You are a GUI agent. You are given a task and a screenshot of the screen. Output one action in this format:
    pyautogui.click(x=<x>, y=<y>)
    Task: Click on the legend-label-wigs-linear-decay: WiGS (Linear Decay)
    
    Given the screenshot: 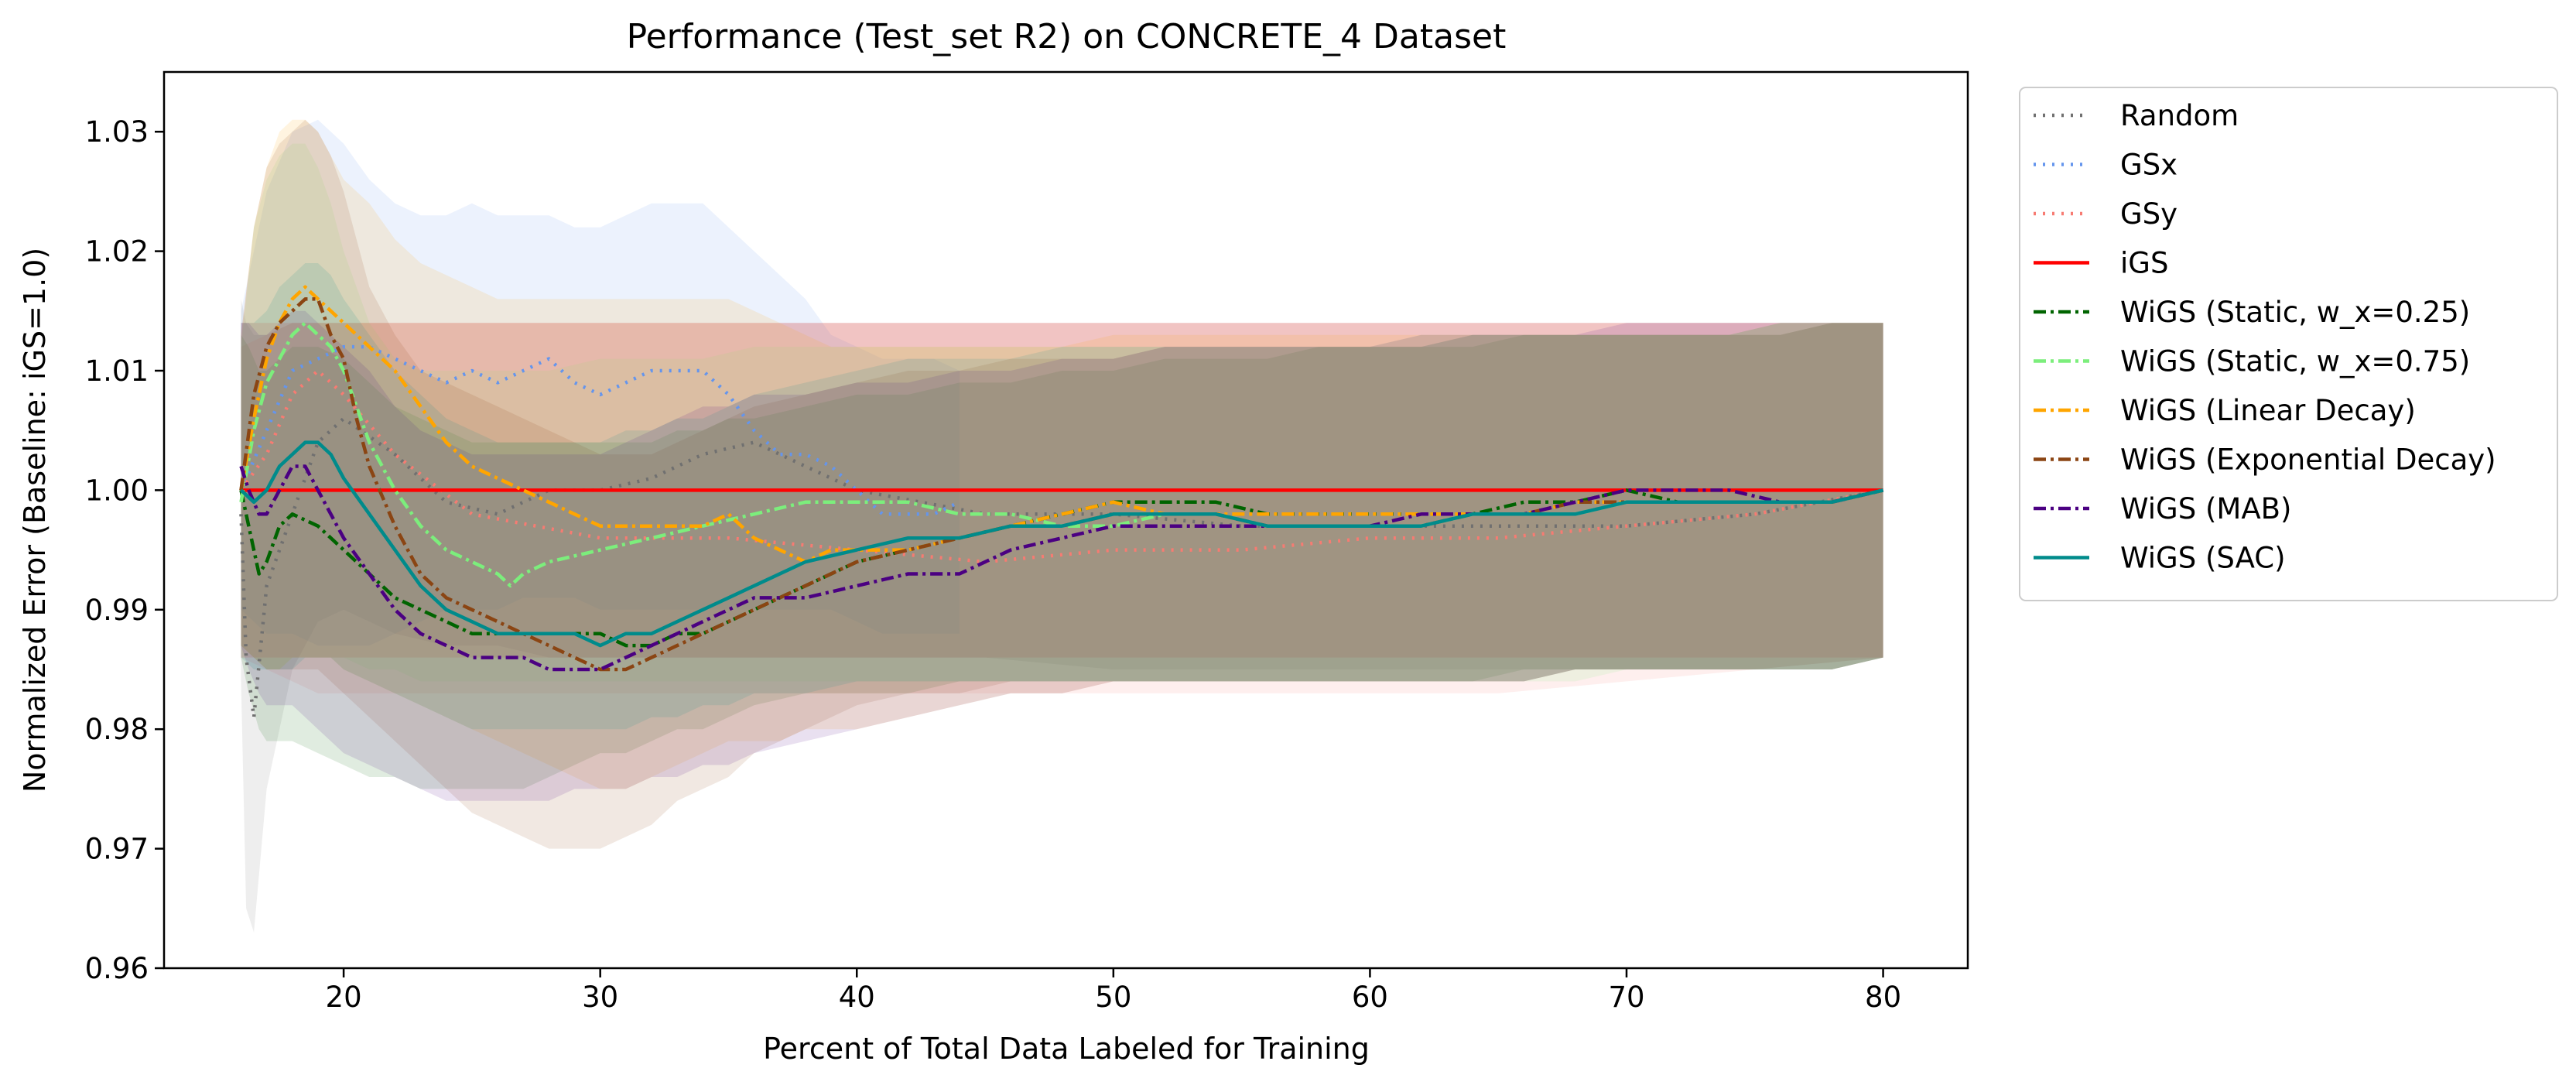 What is the action you would take?
    pyautogui.click(x=2268, y=411)
    